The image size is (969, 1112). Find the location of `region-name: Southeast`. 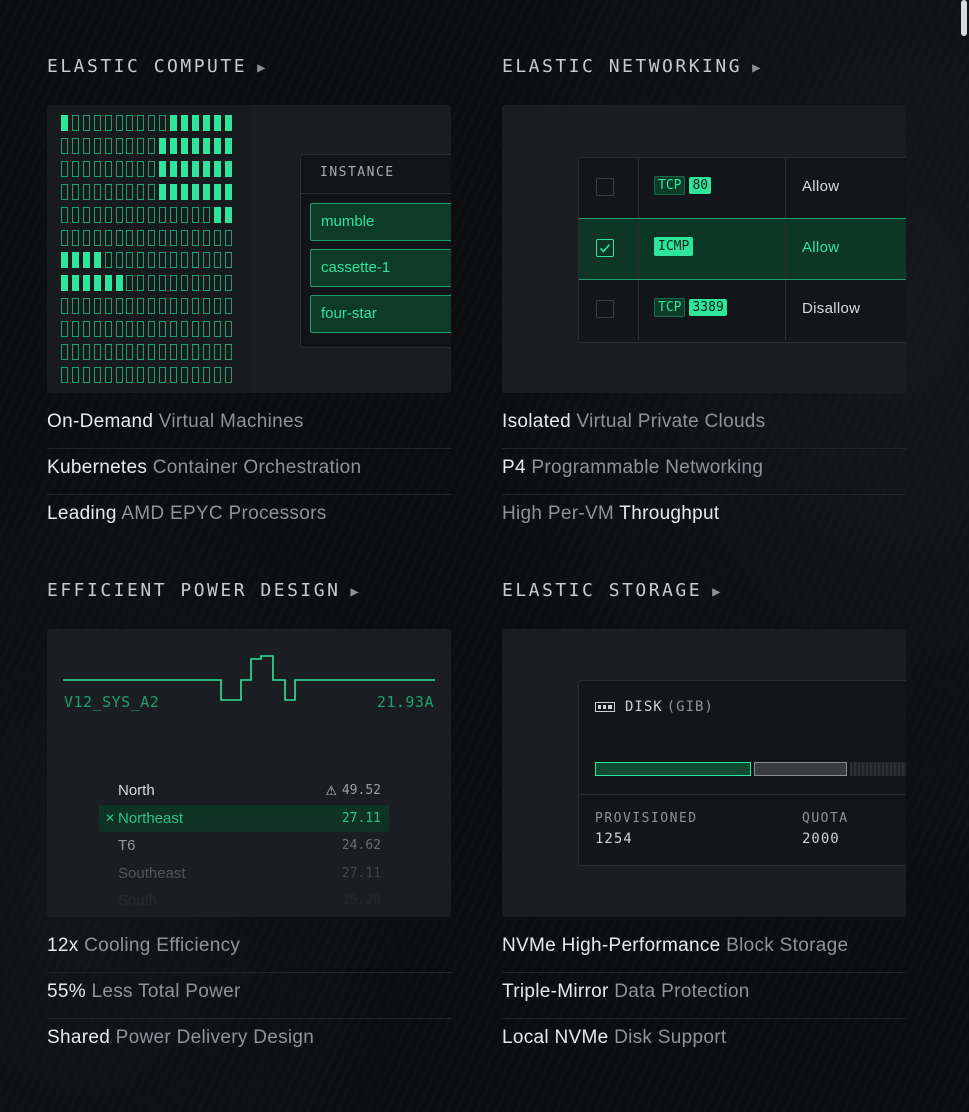

region-name: Southeast is located at coordinates (152, 873).